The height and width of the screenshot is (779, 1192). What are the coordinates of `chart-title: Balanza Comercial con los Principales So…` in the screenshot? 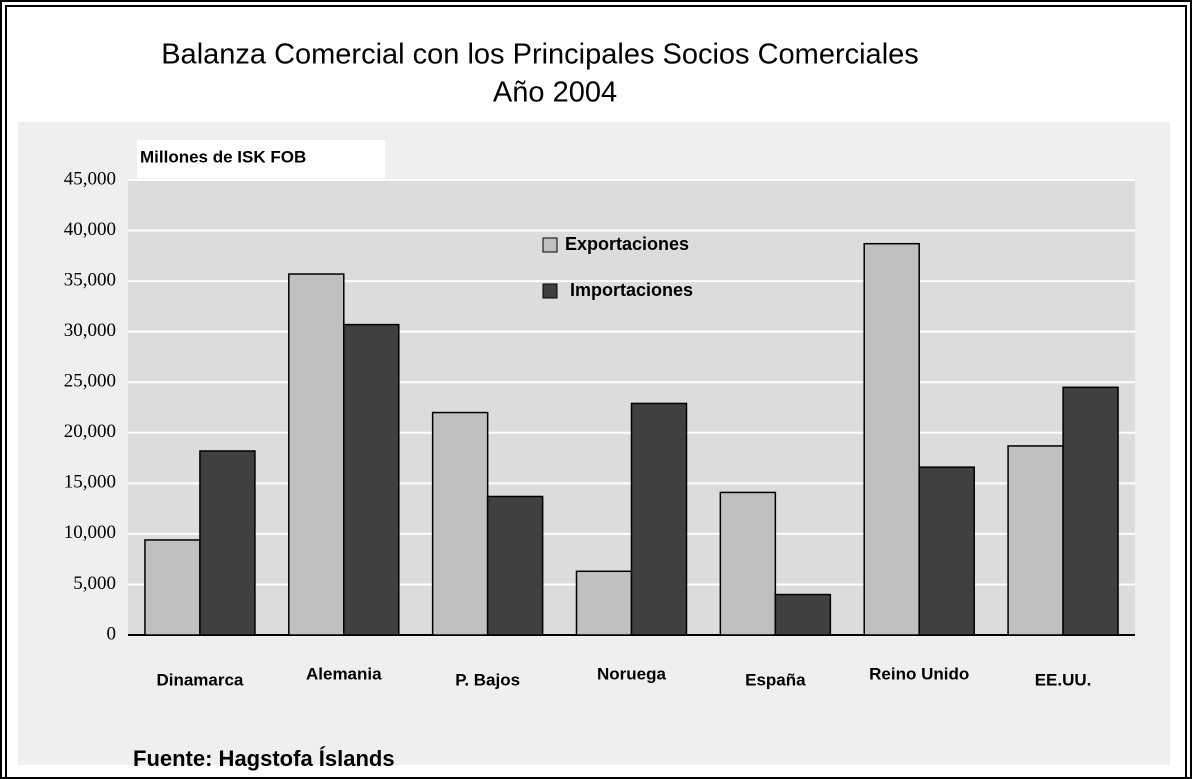 It's located at (540, 55).